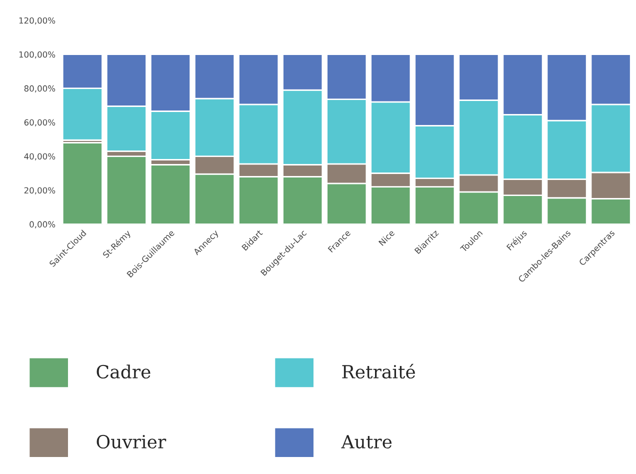  What do you see at coordinates (379, 371) in the screenshot?
I see `legend-label: Retraité` at bounding box center [379, 371].